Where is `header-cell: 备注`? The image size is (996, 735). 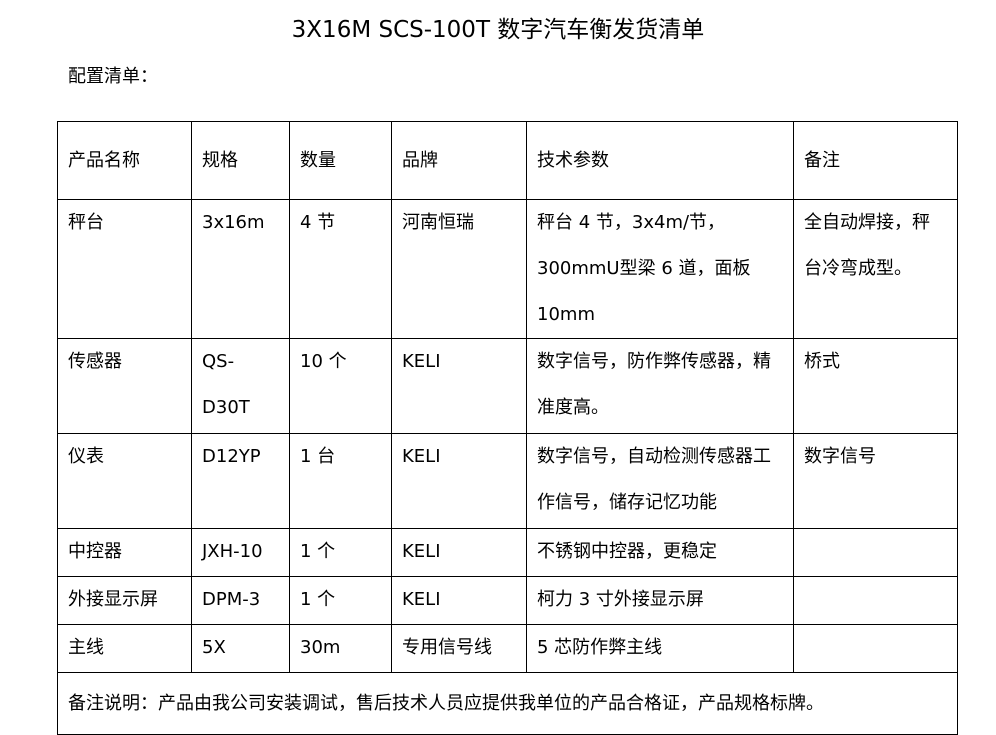
header-cell: 备注 is located at coordinates (875, 160).